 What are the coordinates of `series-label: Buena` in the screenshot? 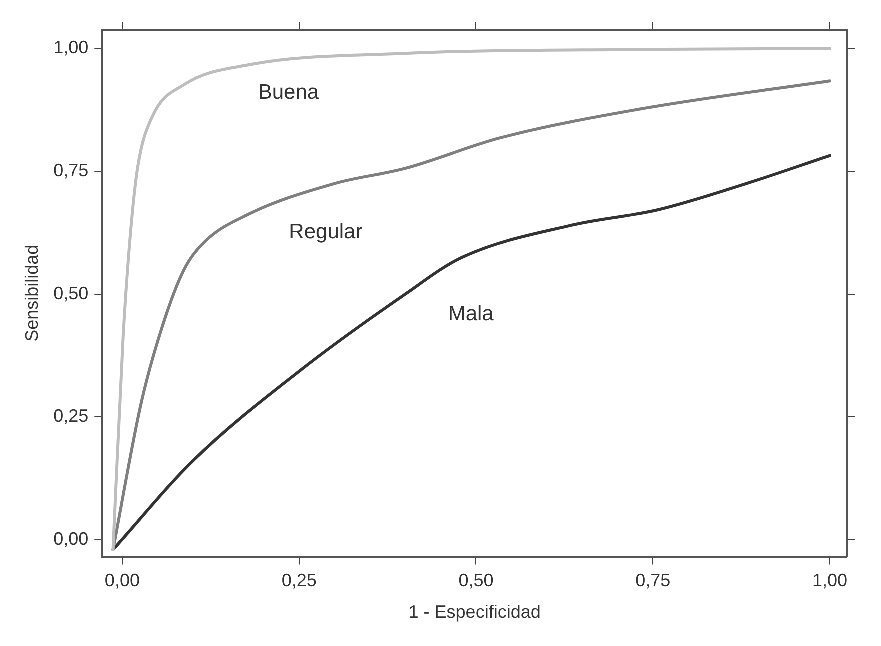 It's located at (289, 92).